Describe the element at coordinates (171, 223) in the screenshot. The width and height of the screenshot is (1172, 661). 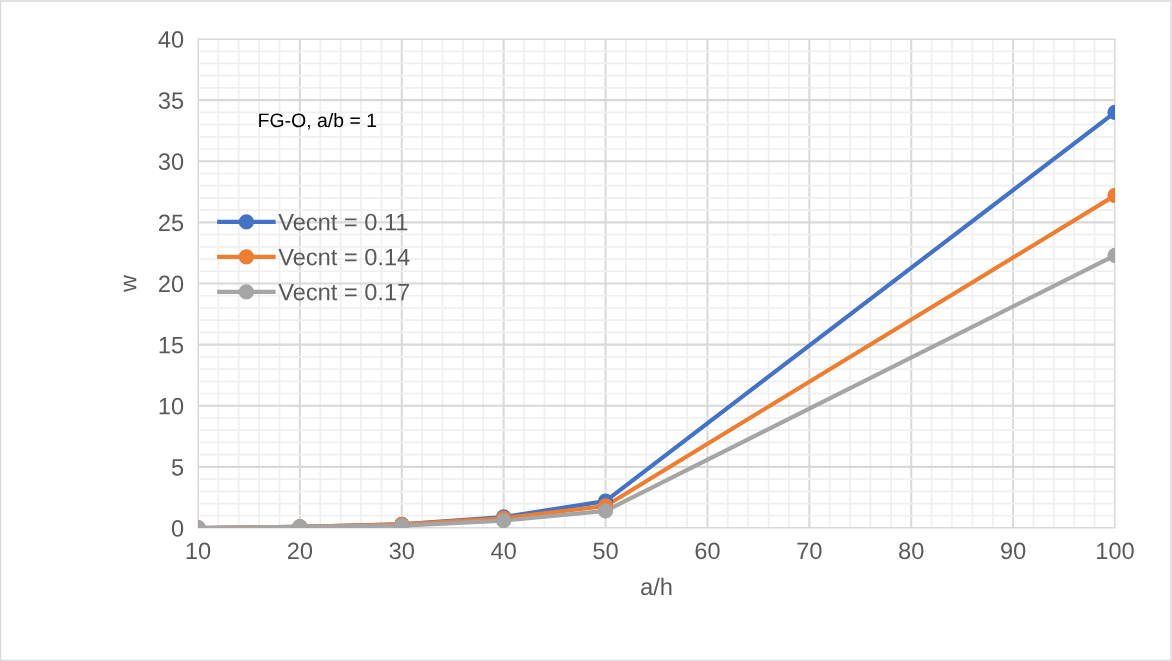
I see `y-tick-label: 25` at that location.